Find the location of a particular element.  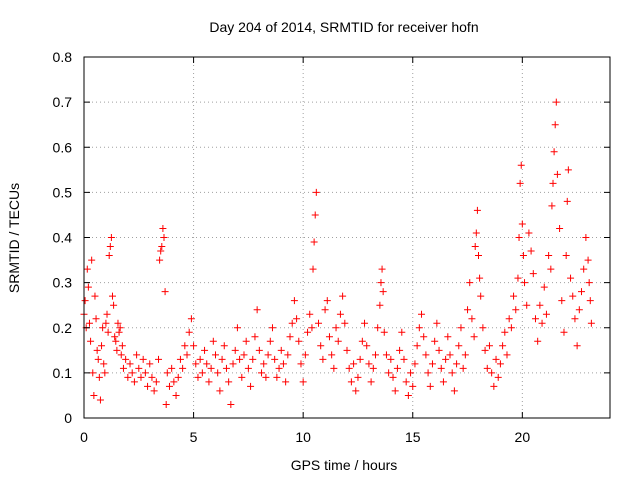

x-tick-label: 15 is located at coordinates (413, 437).